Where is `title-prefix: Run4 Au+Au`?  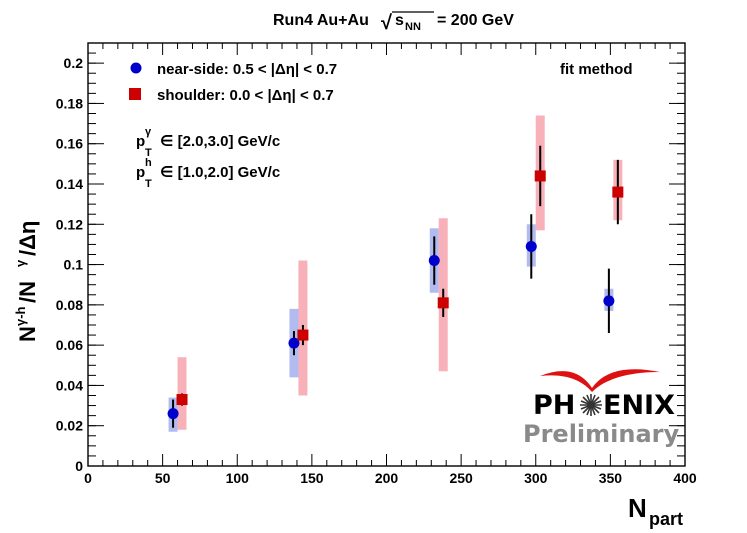
title-prefix: Run4 Au+Au is located at coordinates (321, 20).